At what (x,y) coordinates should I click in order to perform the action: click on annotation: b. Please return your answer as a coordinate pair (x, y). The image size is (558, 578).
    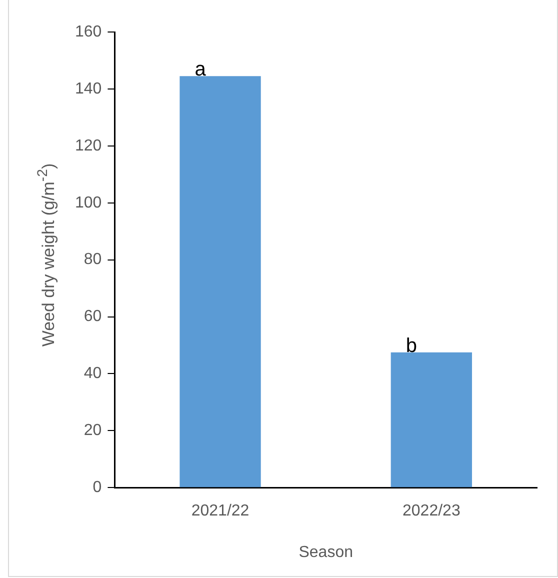
    Looking at the image, I should click on (411, 345).